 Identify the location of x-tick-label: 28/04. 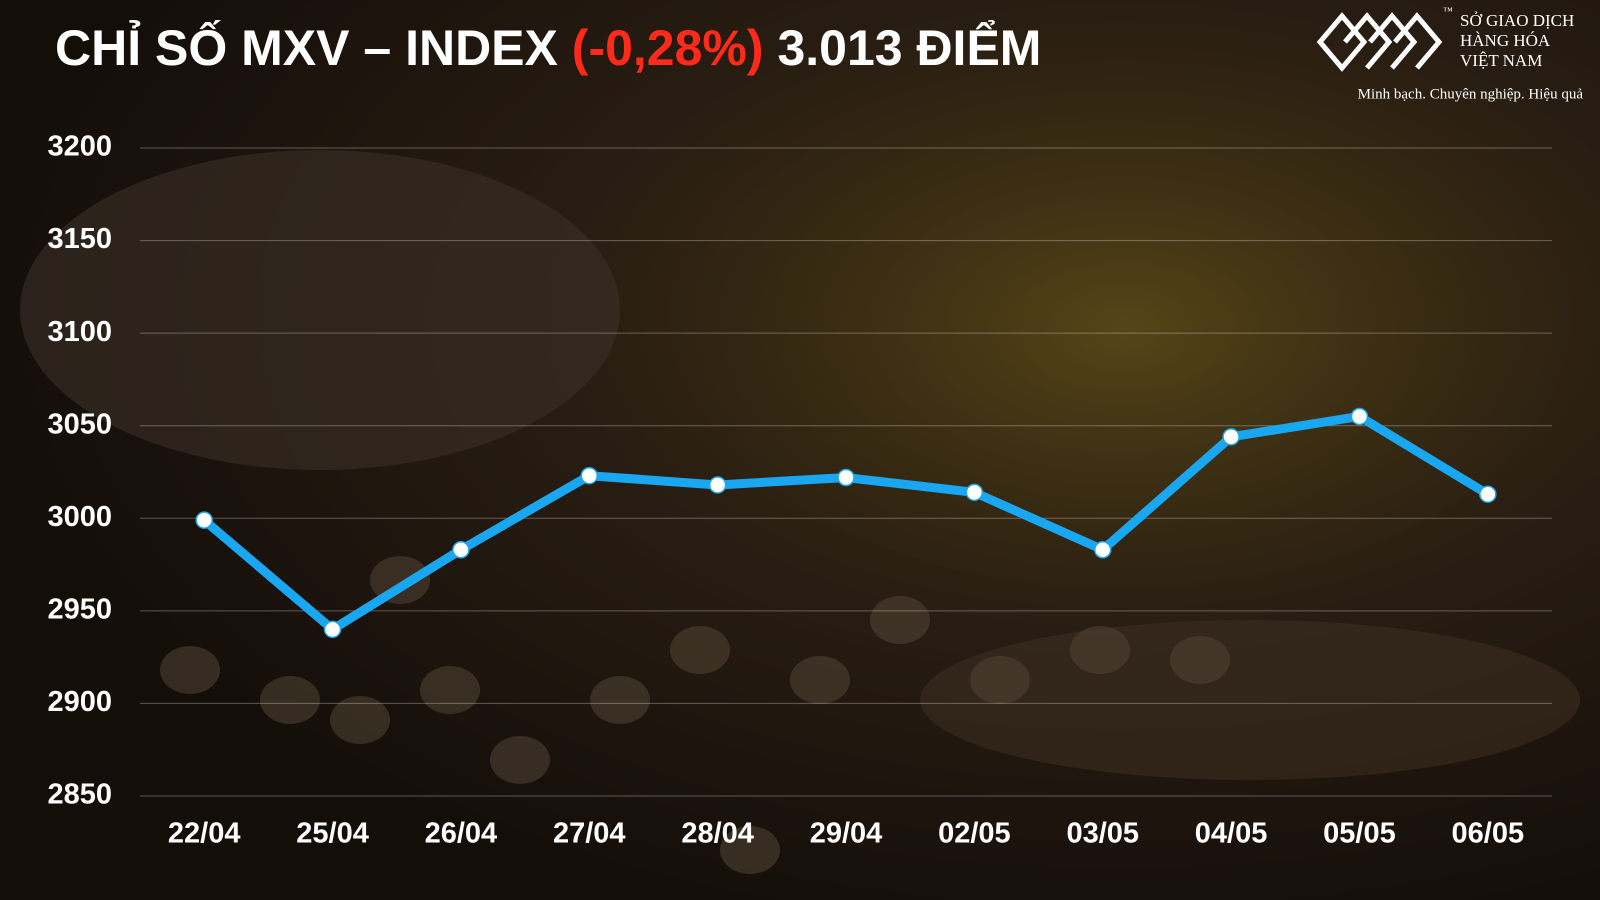
(717, 834).